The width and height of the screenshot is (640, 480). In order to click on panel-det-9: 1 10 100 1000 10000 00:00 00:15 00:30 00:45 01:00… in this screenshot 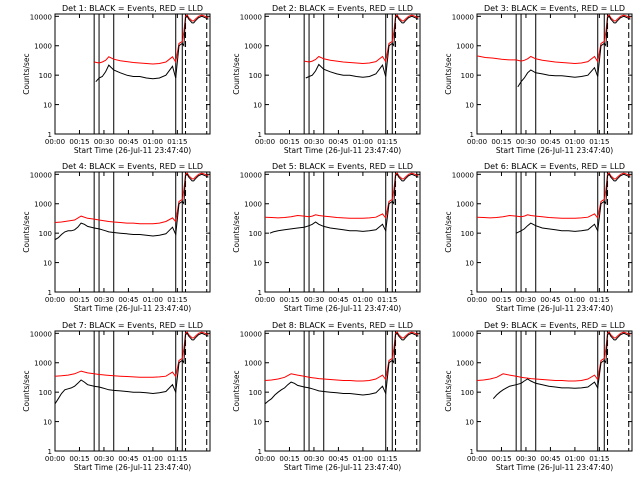, I will do `click(538, 396)`.